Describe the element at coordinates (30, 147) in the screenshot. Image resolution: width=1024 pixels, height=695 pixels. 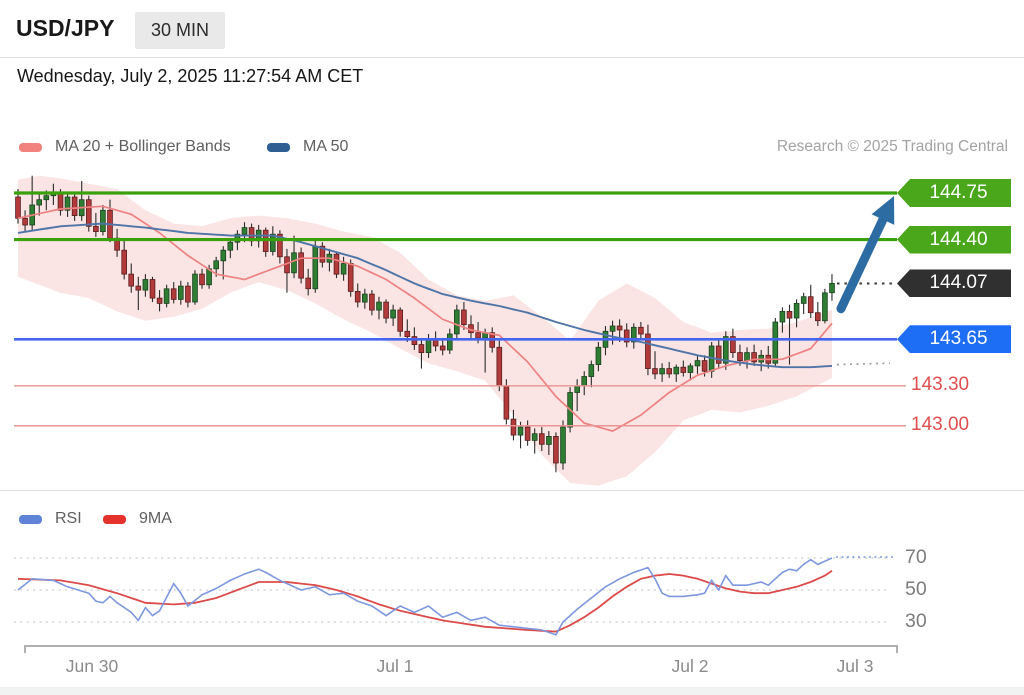
I see `ma20-bollinger-swatch-icon` at that location.